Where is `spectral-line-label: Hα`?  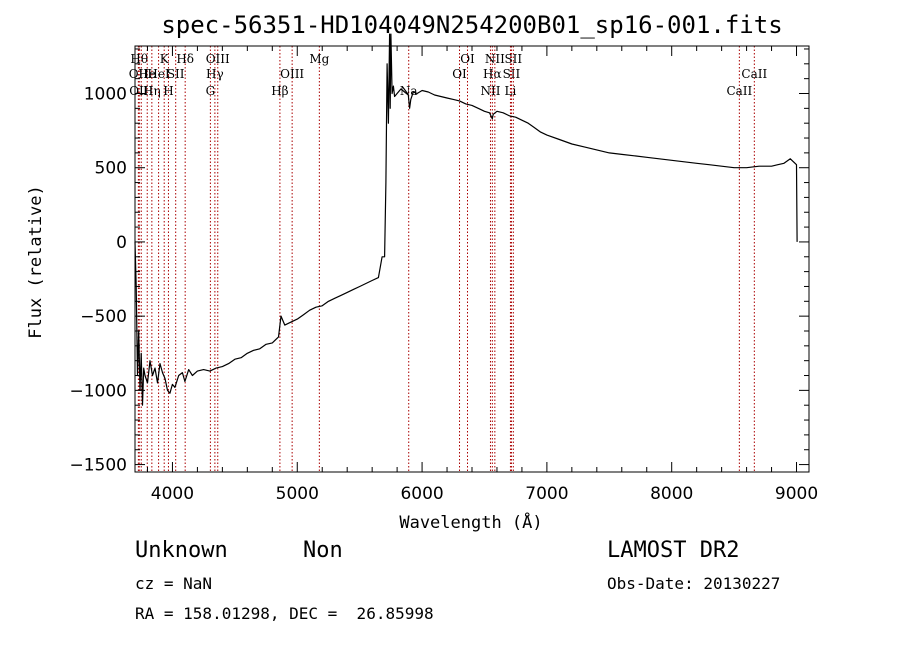 spectral-line-label: Hα is located at coordinates (492, 74).